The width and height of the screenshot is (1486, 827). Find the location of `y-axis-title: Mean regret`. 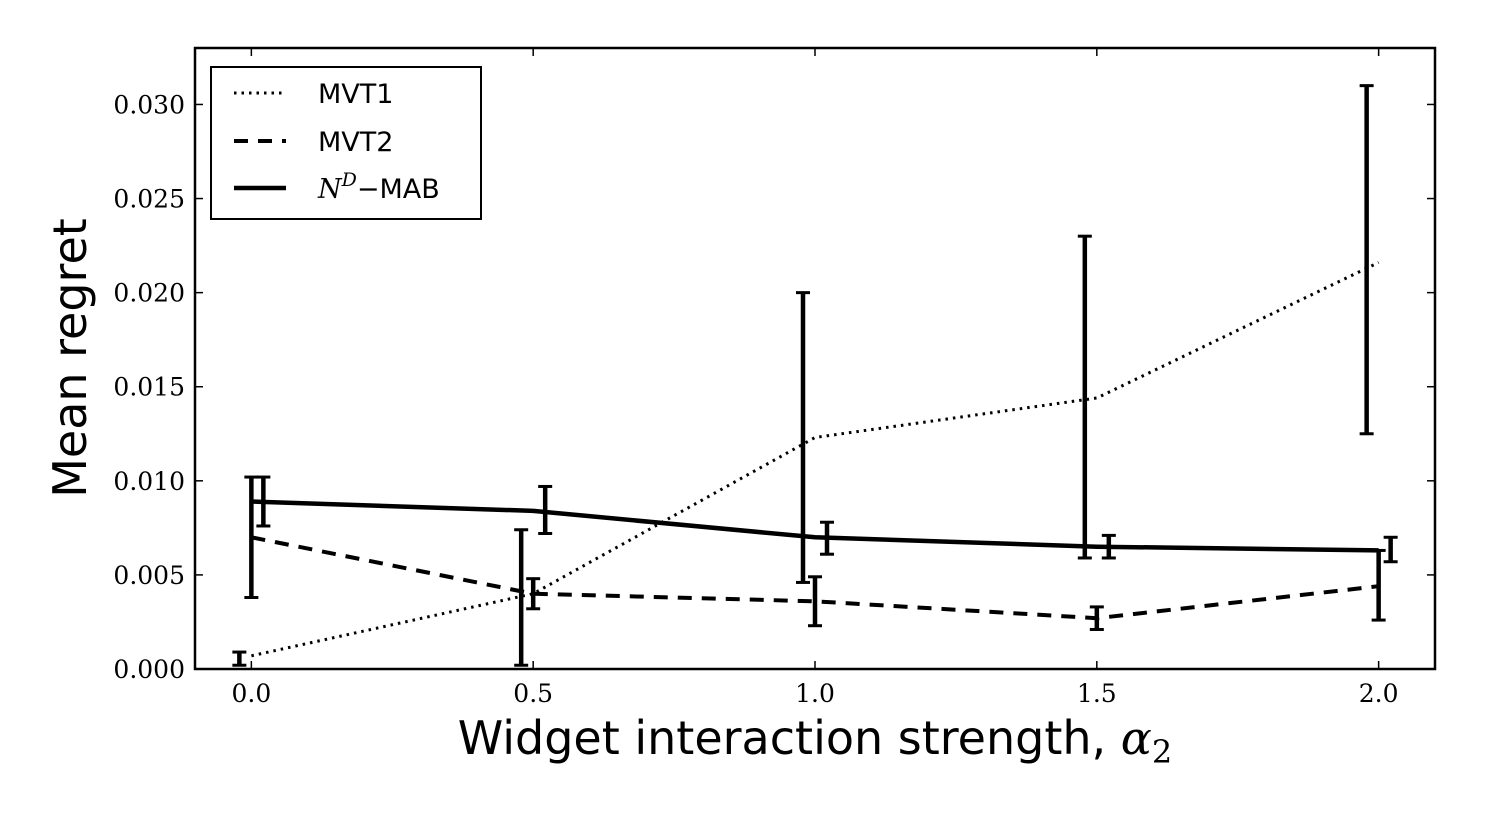

y-axis-title: Mean regret is located at coordinates (70, 358).